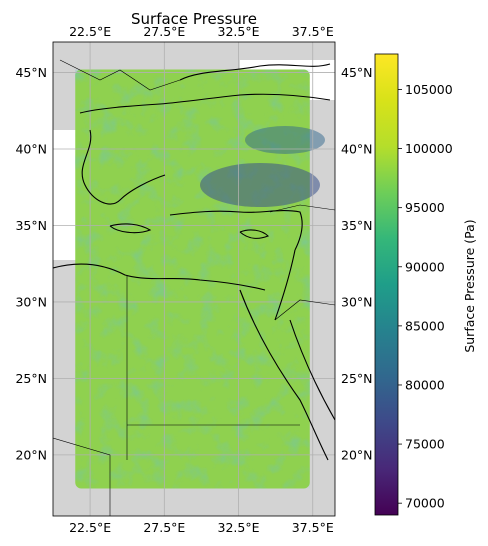 This screenshot has width=488, height=546. I want to click on y-tick-left-2: 35°N, so click(31, 225).